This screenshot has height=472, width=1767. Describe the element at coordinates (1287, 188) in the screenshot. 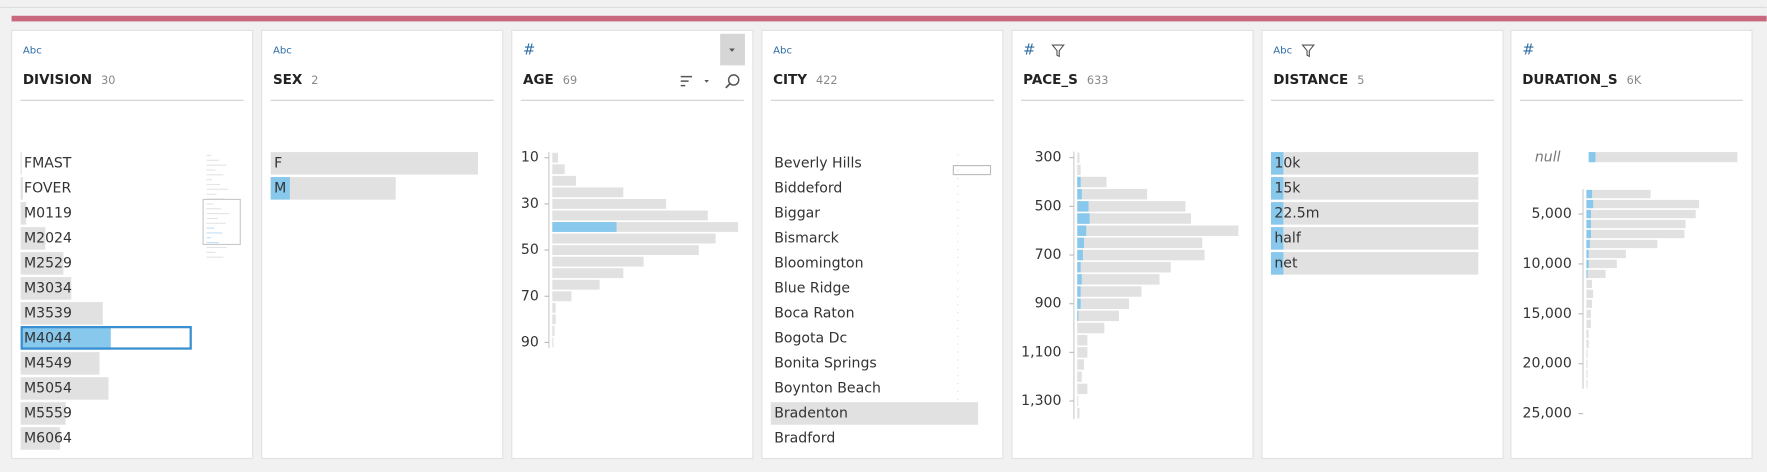

I see `value-label: 15k` at that location.